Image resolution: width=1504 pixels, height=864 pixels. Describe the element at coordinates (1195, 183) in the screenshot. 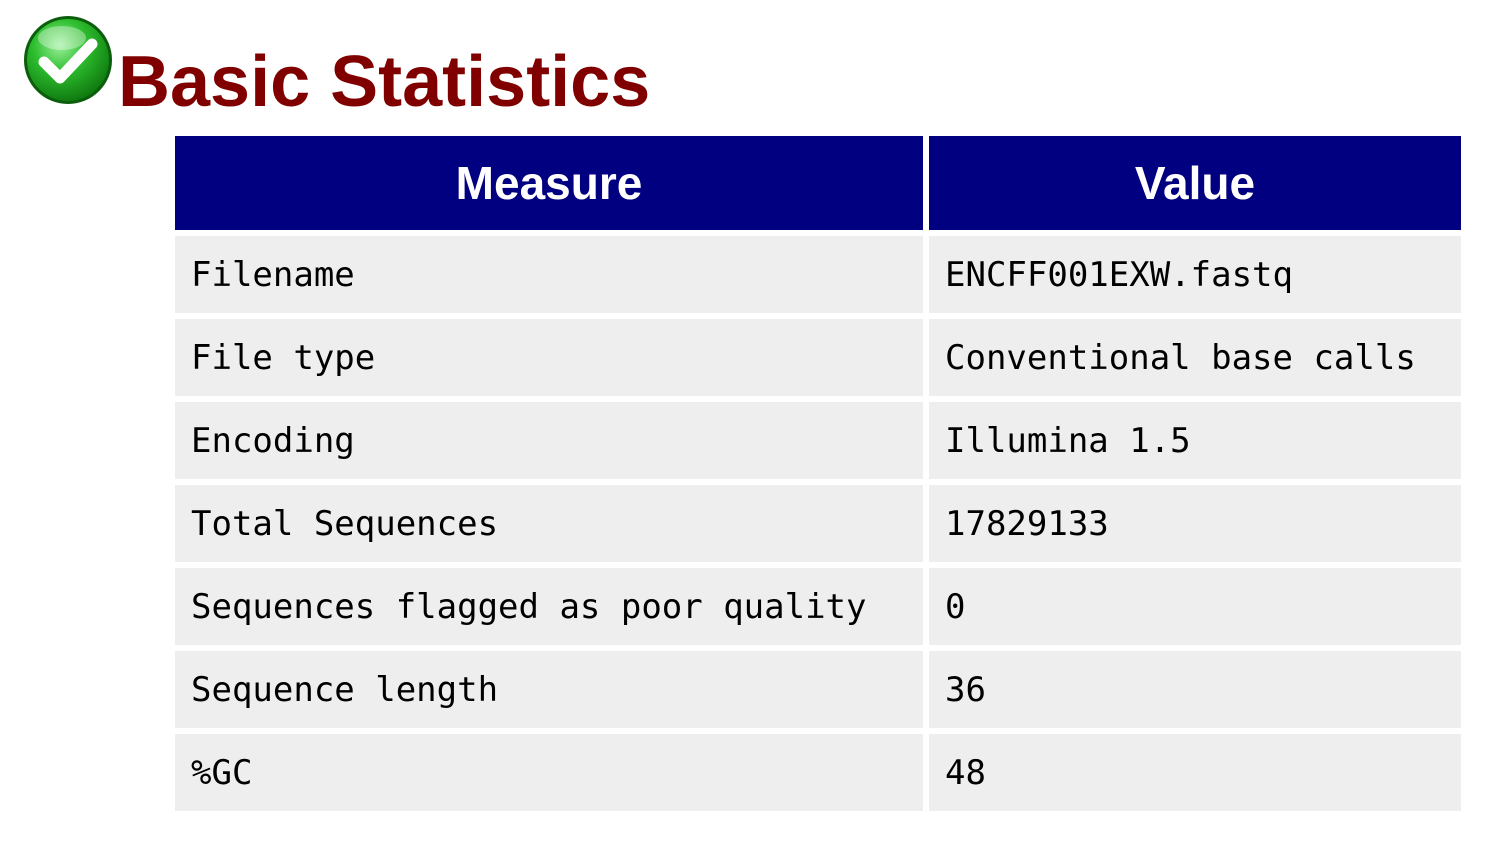

I see `column-header-value: Value` at that location.